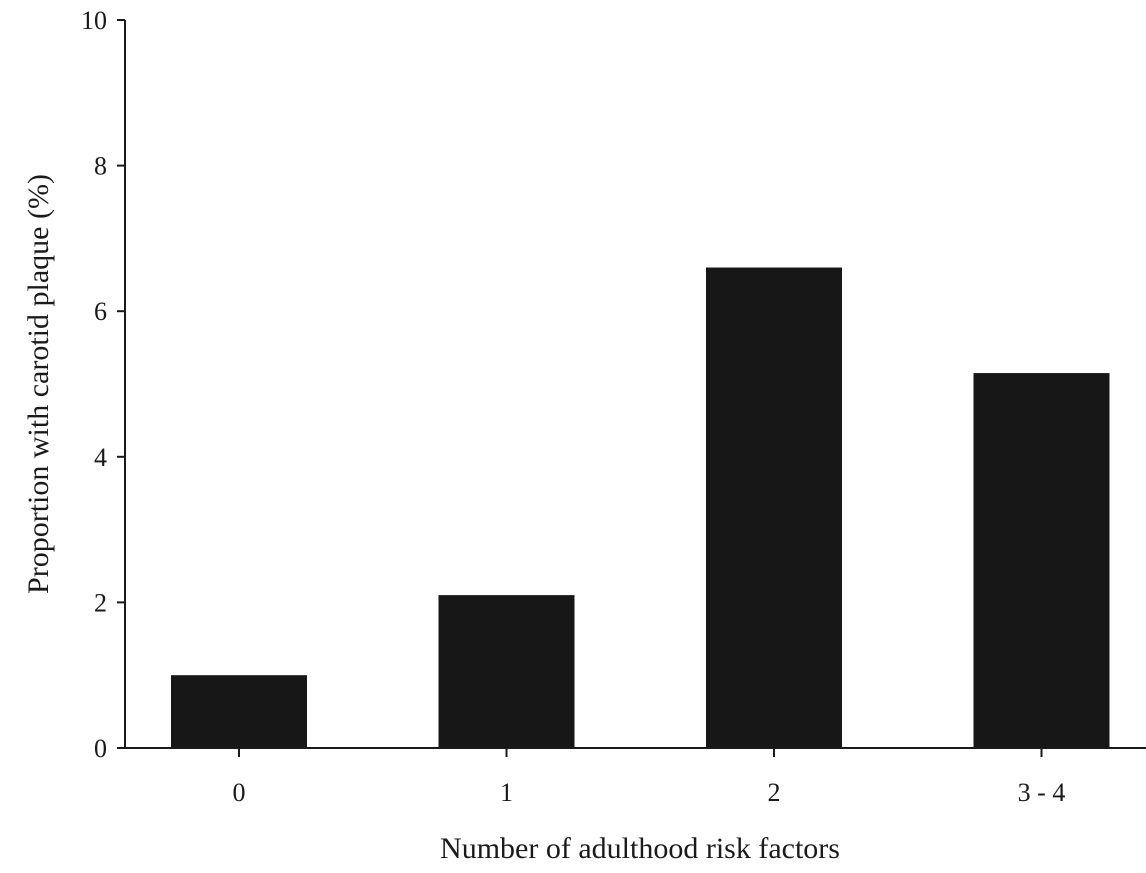 Image resolution: width=1146 pixels, height=873 pixels. Describe the element at coordinates (506, 792) in the screenshot. I see `x-tick-label: 1` at that location.